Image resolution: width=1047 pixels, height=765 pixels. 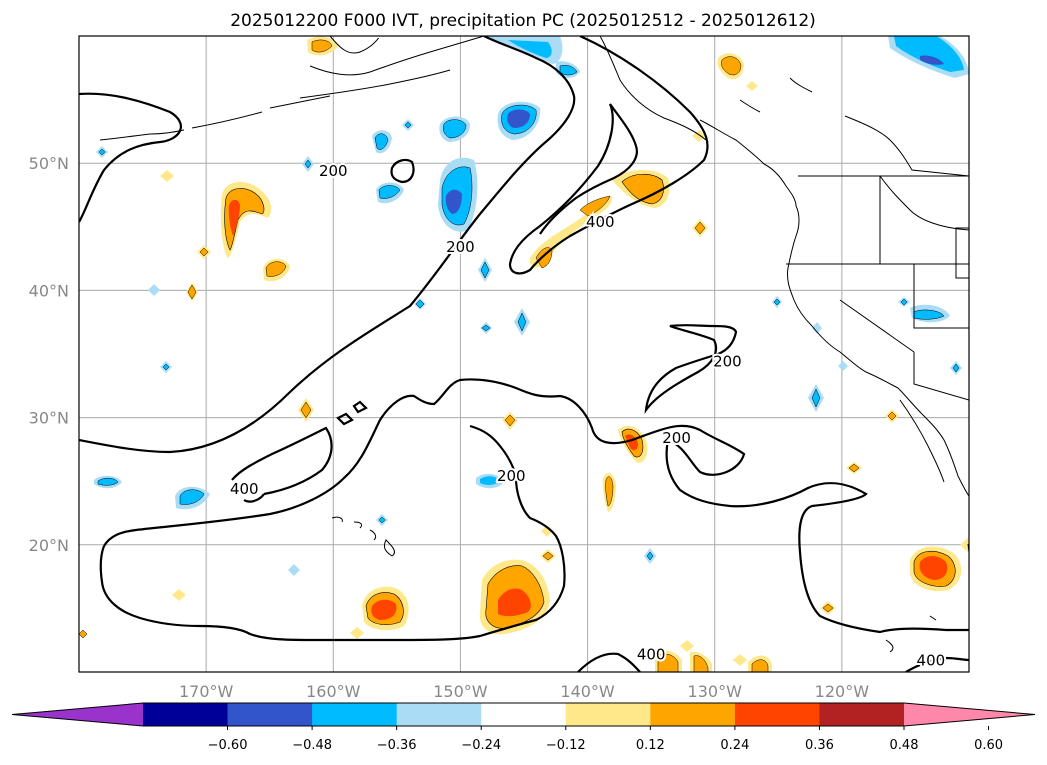 I want to click on lat-tick-label: 50°N, so click(x=49, y=163).